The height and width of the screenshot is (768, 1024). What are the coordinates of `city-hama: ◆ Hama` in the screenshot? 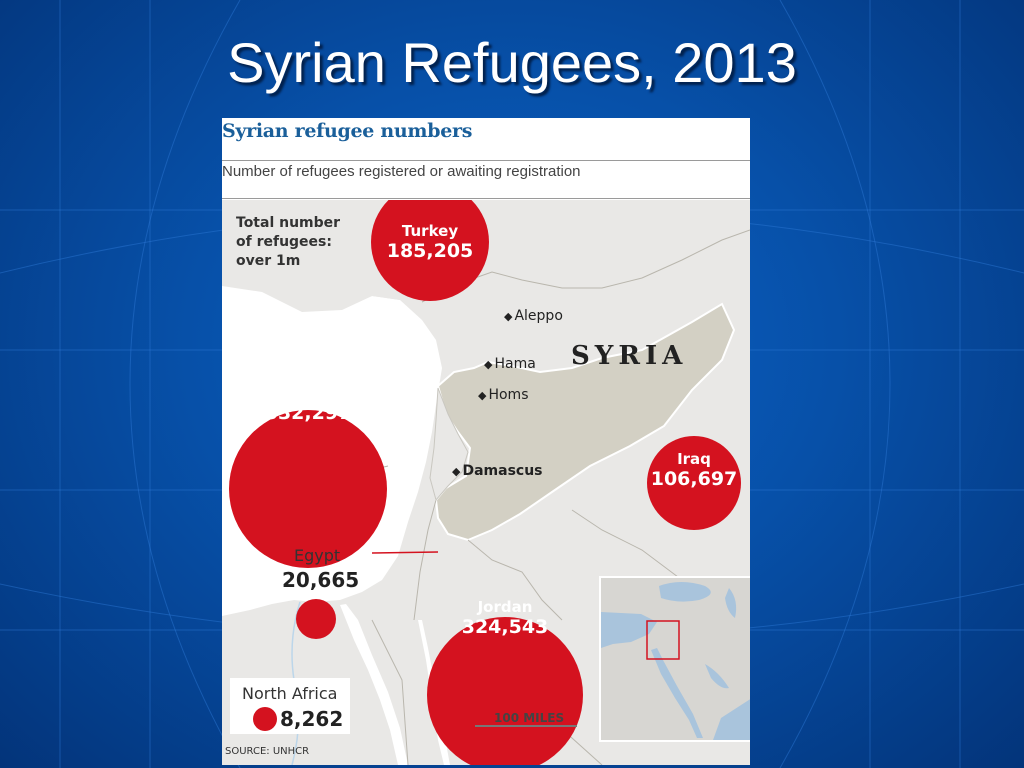 It's located at (510, 364).